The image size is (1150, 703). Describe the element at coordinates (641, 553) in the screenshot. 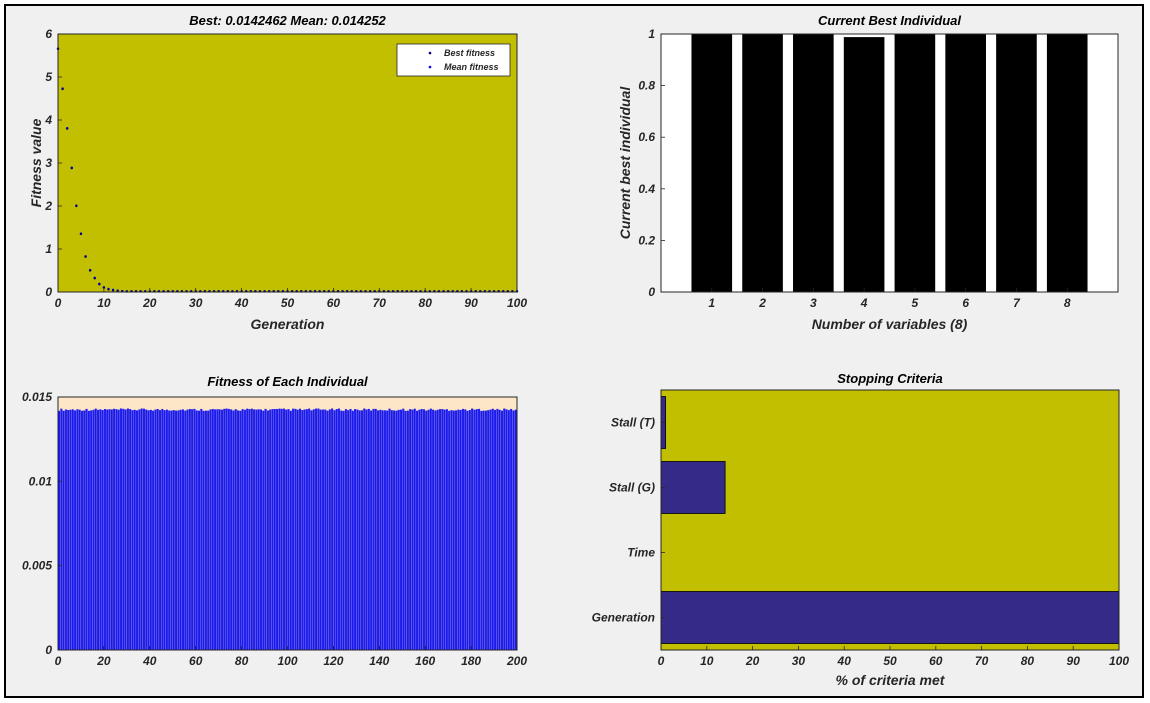

I see `y-tick-label: Time` at that location.